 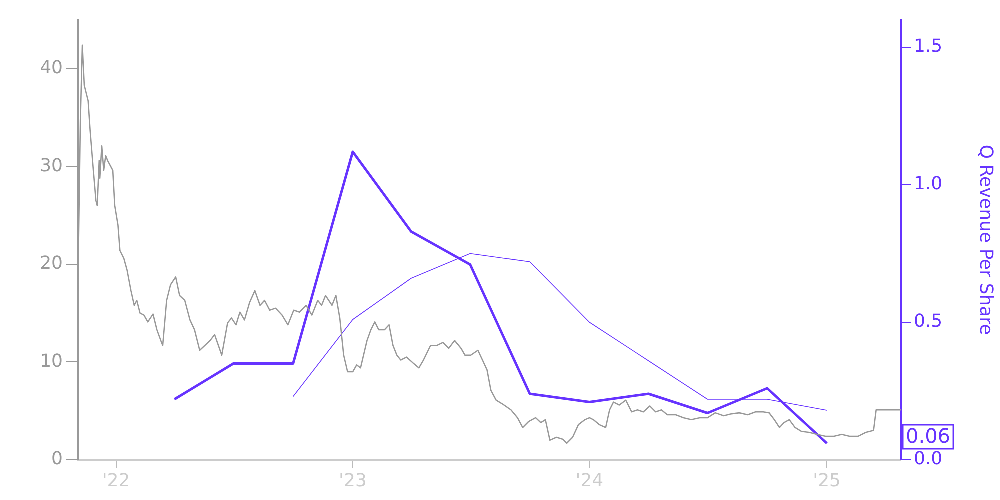 I want to click on y-tick-label: 10, so click(x=51, y=361).